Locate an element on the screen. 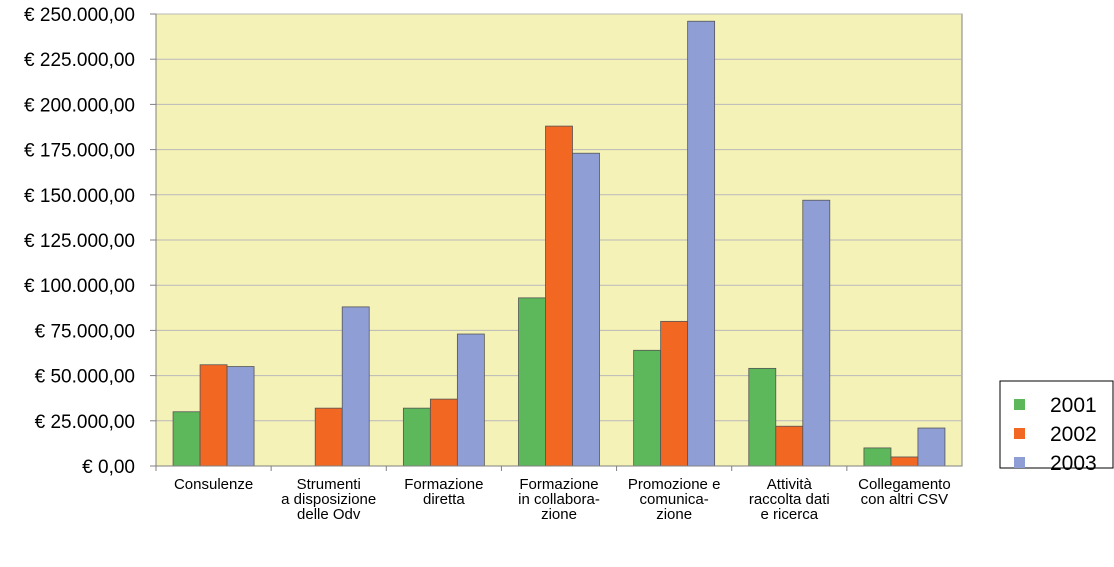 Image resolution: width=1114 pixels, height=567 pixels. x-tick-label: Formazione in collabora-zione is located at coordinates (559, 499).